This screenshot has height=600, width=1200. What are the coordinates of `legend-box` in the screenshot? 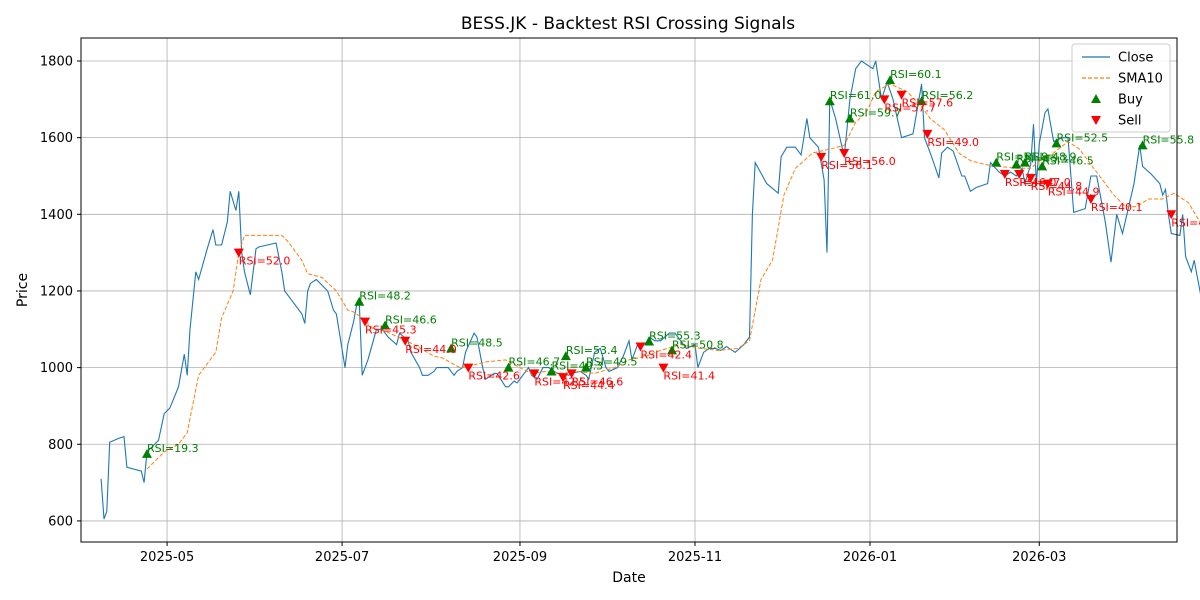 It's located at (1121, 88).